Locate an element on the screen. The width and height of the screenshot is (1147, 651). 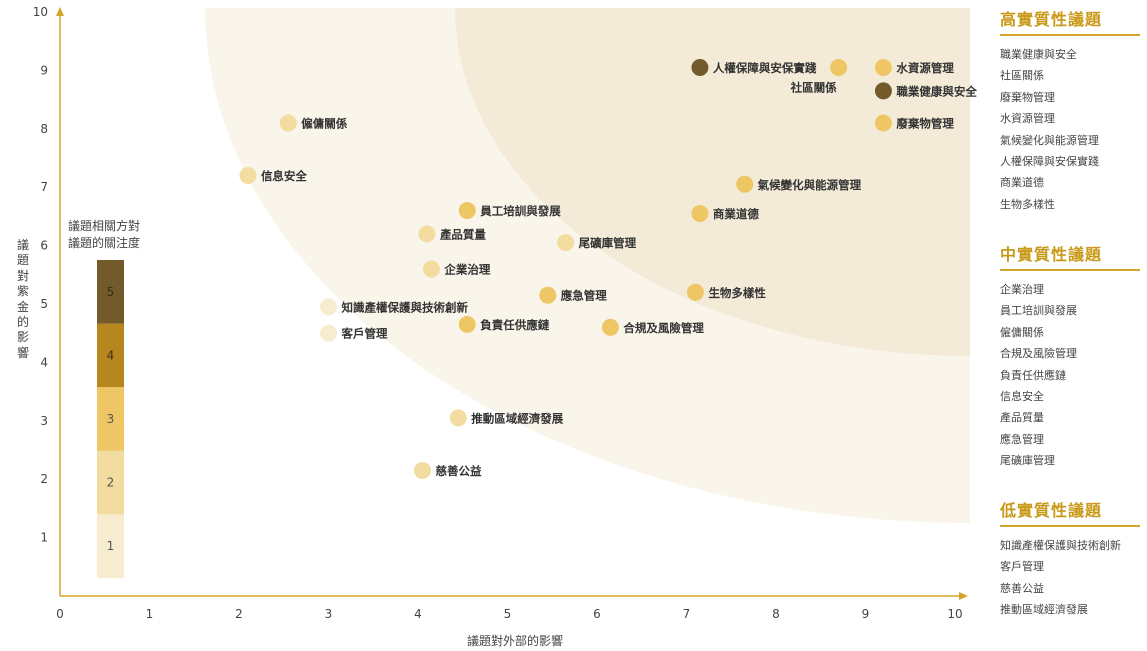
scale-title-line-2: 議題的關注度 is located at coordinates (104, 243).